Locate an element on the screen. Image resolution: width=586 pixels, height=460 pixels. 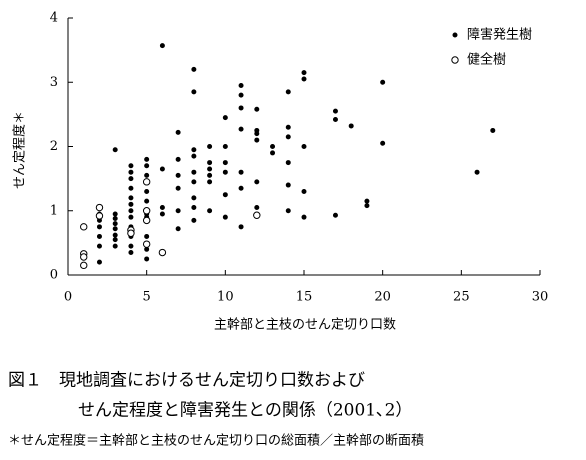
x-tick-label: 5 is located at coordinates (147, 297).